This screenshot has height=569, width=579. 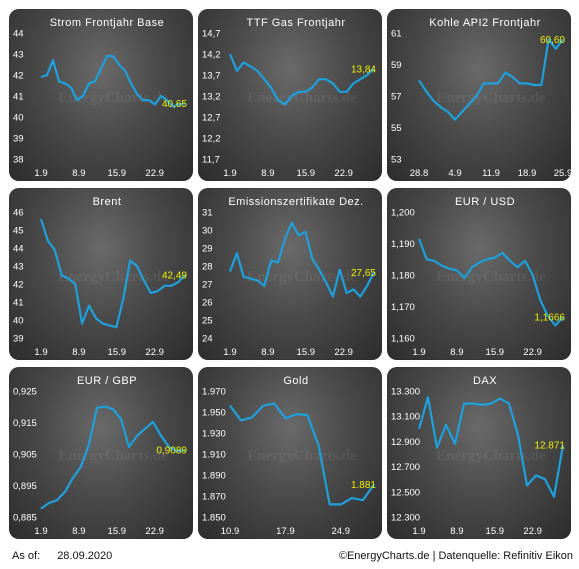 What do you see at coordinates (18, 34) in the screenshot?
I see `y-tick-label: 44` at bounding box center [18, 34].